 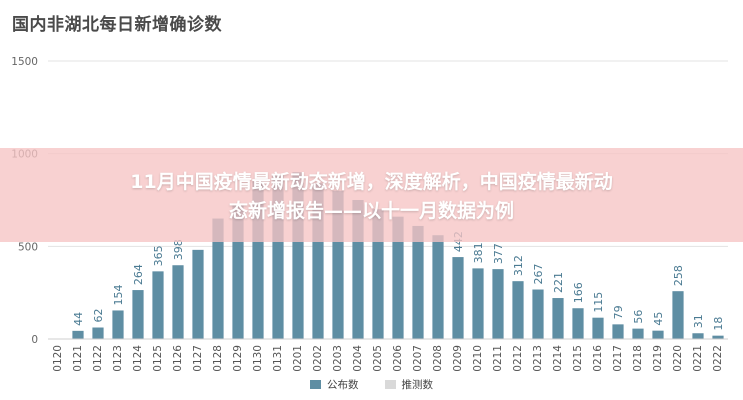 I want to click on data-label: 62, so click(x=98, y=316).